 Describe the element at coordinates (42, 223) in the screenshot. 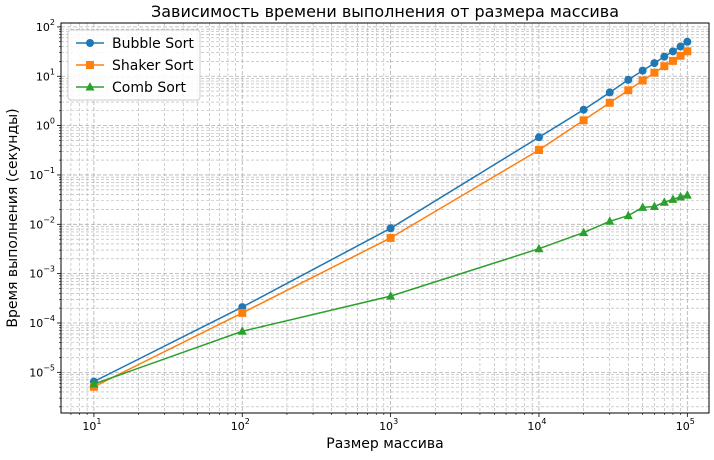

I see `y-tick-label: 10⁻²` at that location.